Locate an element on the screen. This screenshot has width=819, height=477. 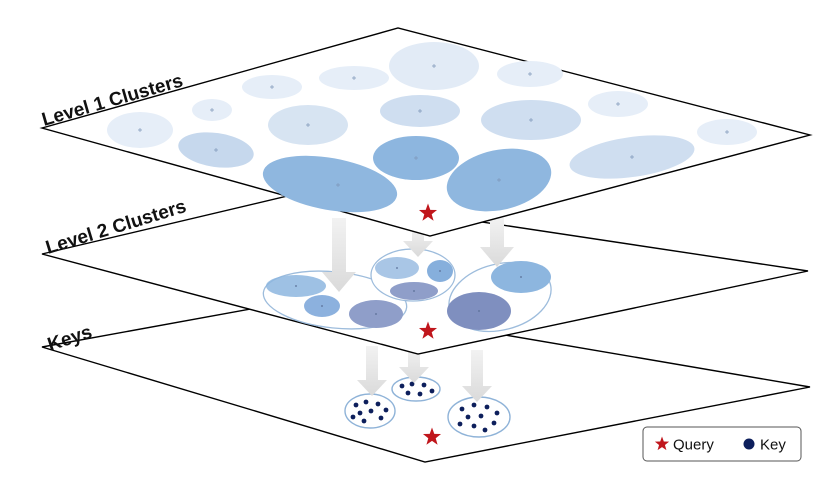
legend-key-label: Key is located at coordinates (773, 445).